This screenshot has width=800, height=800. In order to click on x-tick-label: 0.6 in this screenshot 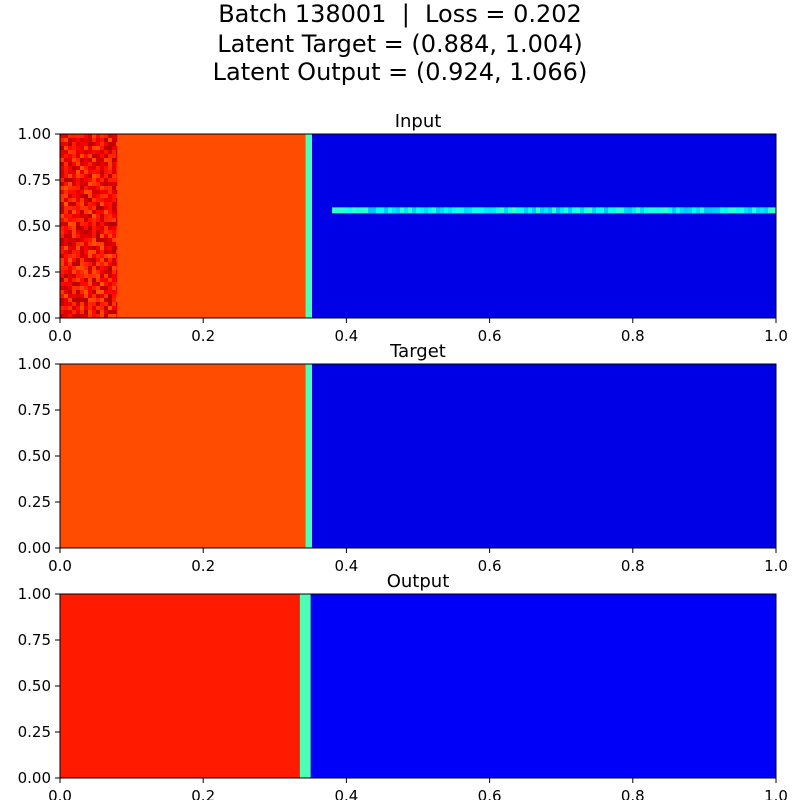, I will do `click(490, 336)`.